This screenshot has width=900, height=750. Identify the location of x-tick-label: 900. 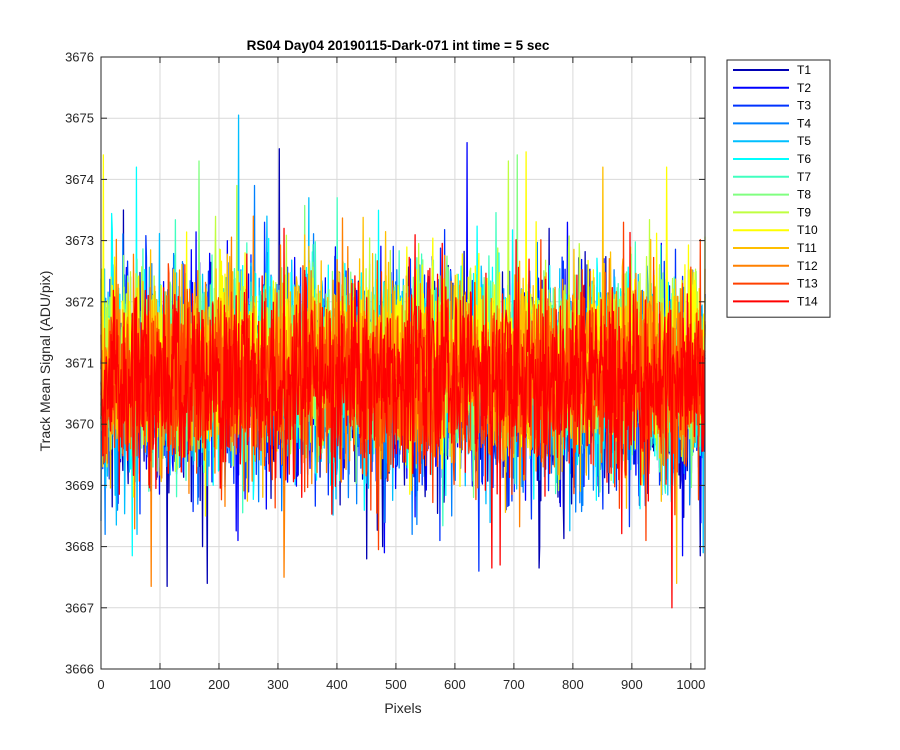
(632, 684).